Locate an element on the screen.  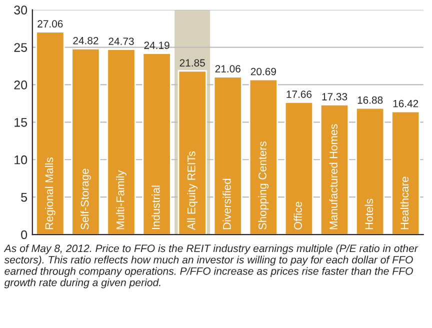
data-label: 16.88 is located at coordinates (370, 100).